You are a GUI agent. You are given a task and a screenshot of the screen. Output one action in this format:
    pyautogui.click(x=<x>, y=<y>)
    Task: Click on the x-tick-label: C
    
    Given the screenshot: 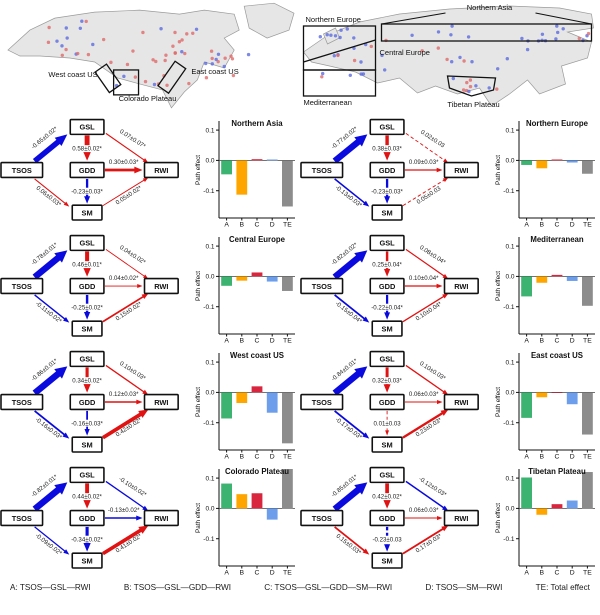 What is the action you would take?
    pyautogui.click(x=557, y=573)
    